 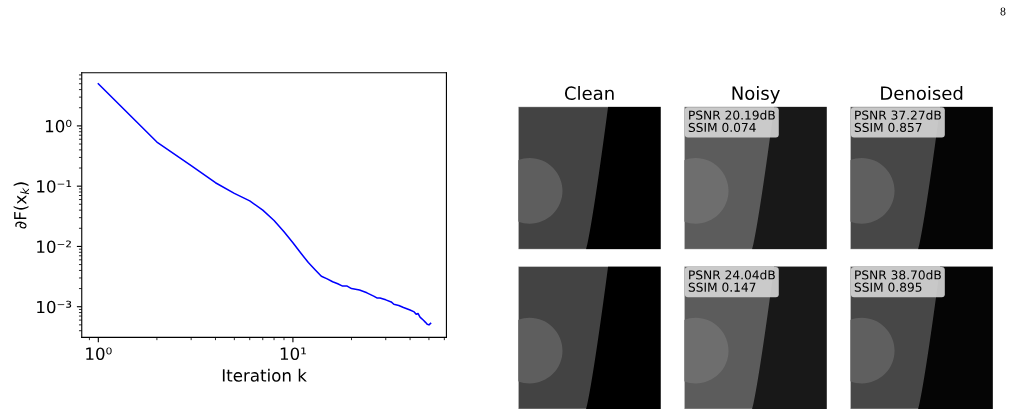 I want to click on y-tick-label: 10⁻³, so click(x=54, y=307).